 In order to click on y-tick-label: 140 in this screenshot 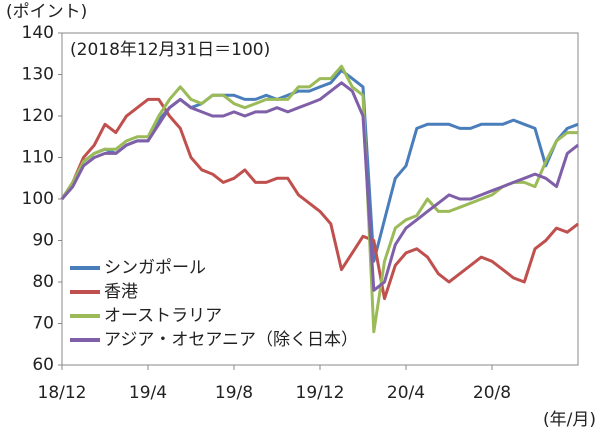, I will do `click(38, 33)`.